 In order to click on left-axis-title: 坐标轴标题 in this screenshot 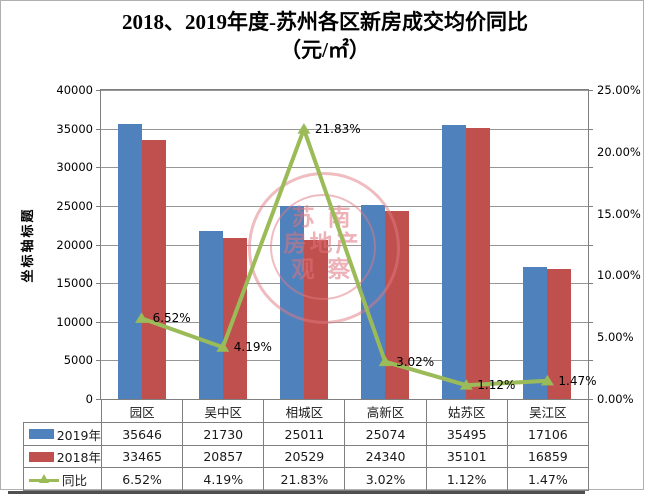, I will do `click(28, 245)`.